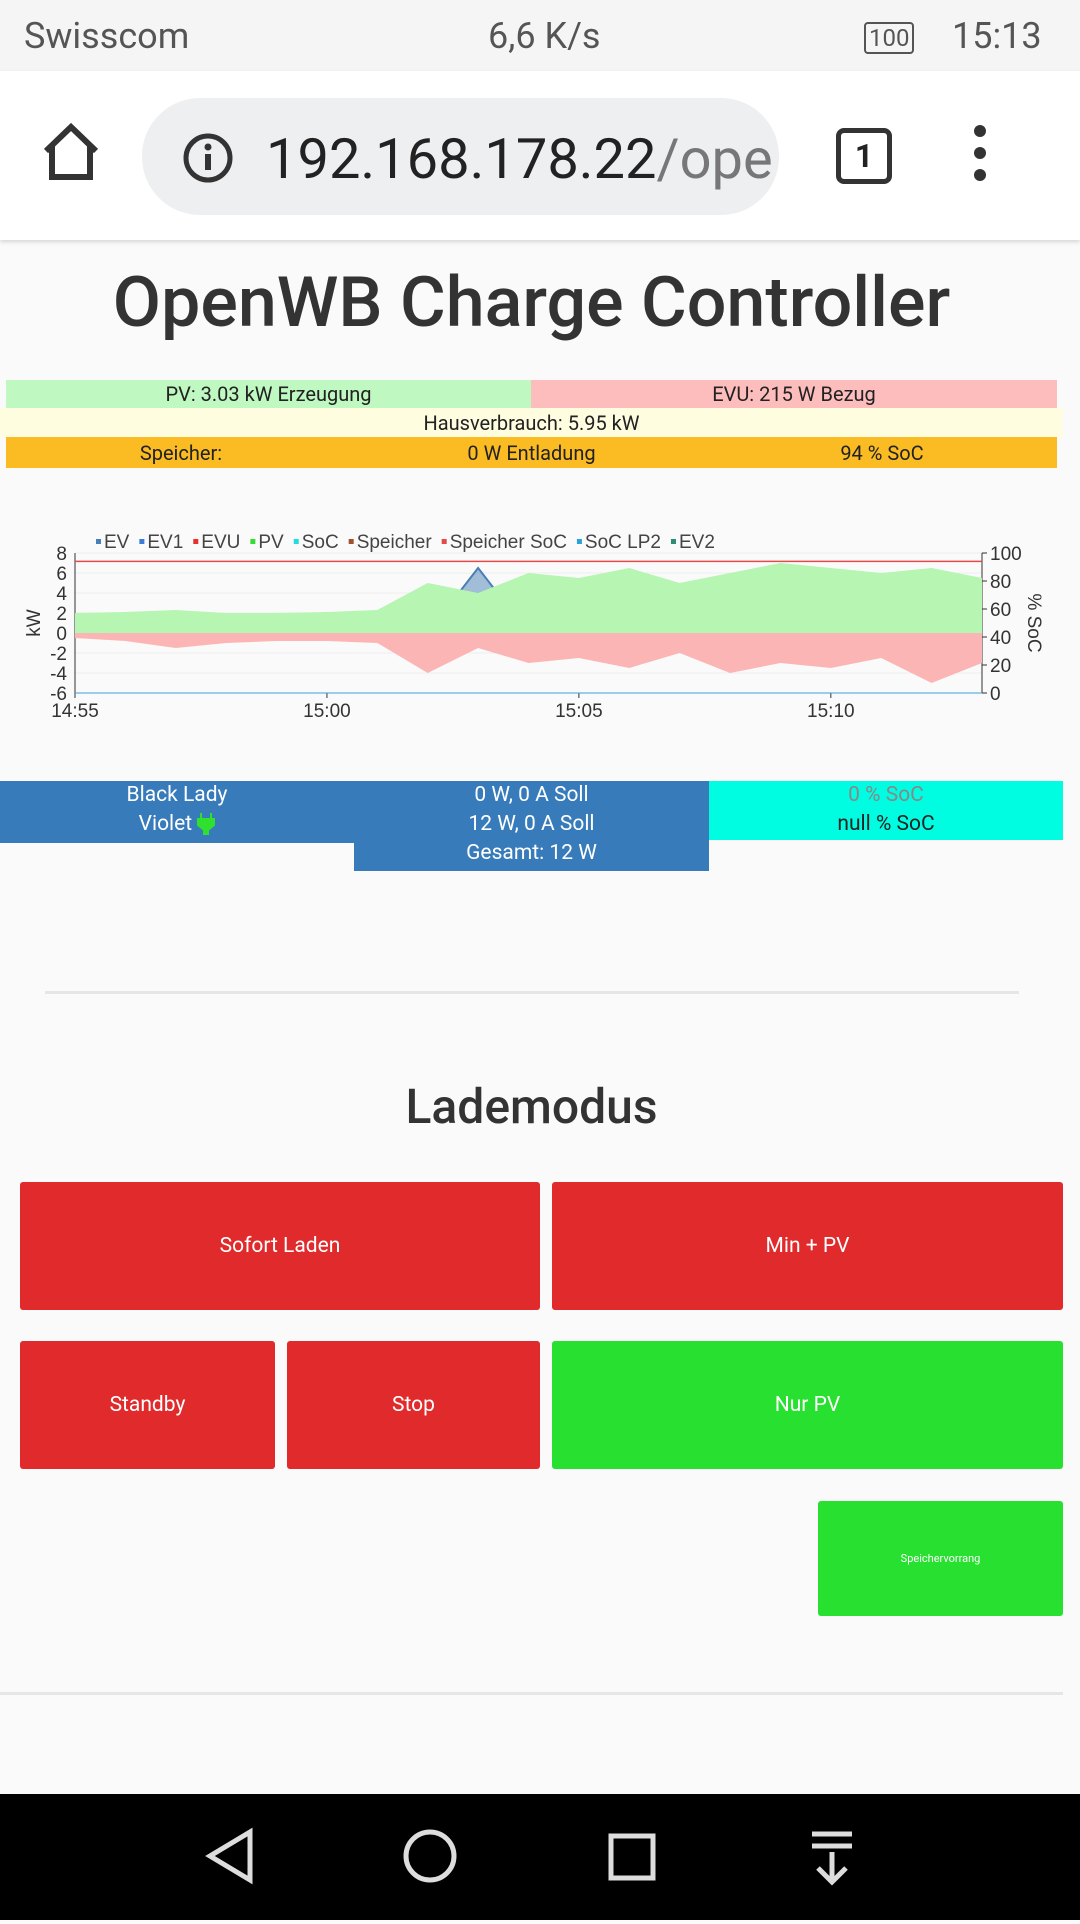 This screenshot has width=1080, height=1924. What do you see at coordinates (714, 159) in the screenshot?
I see `url-path: /ope` at bounding box center [714, 159].